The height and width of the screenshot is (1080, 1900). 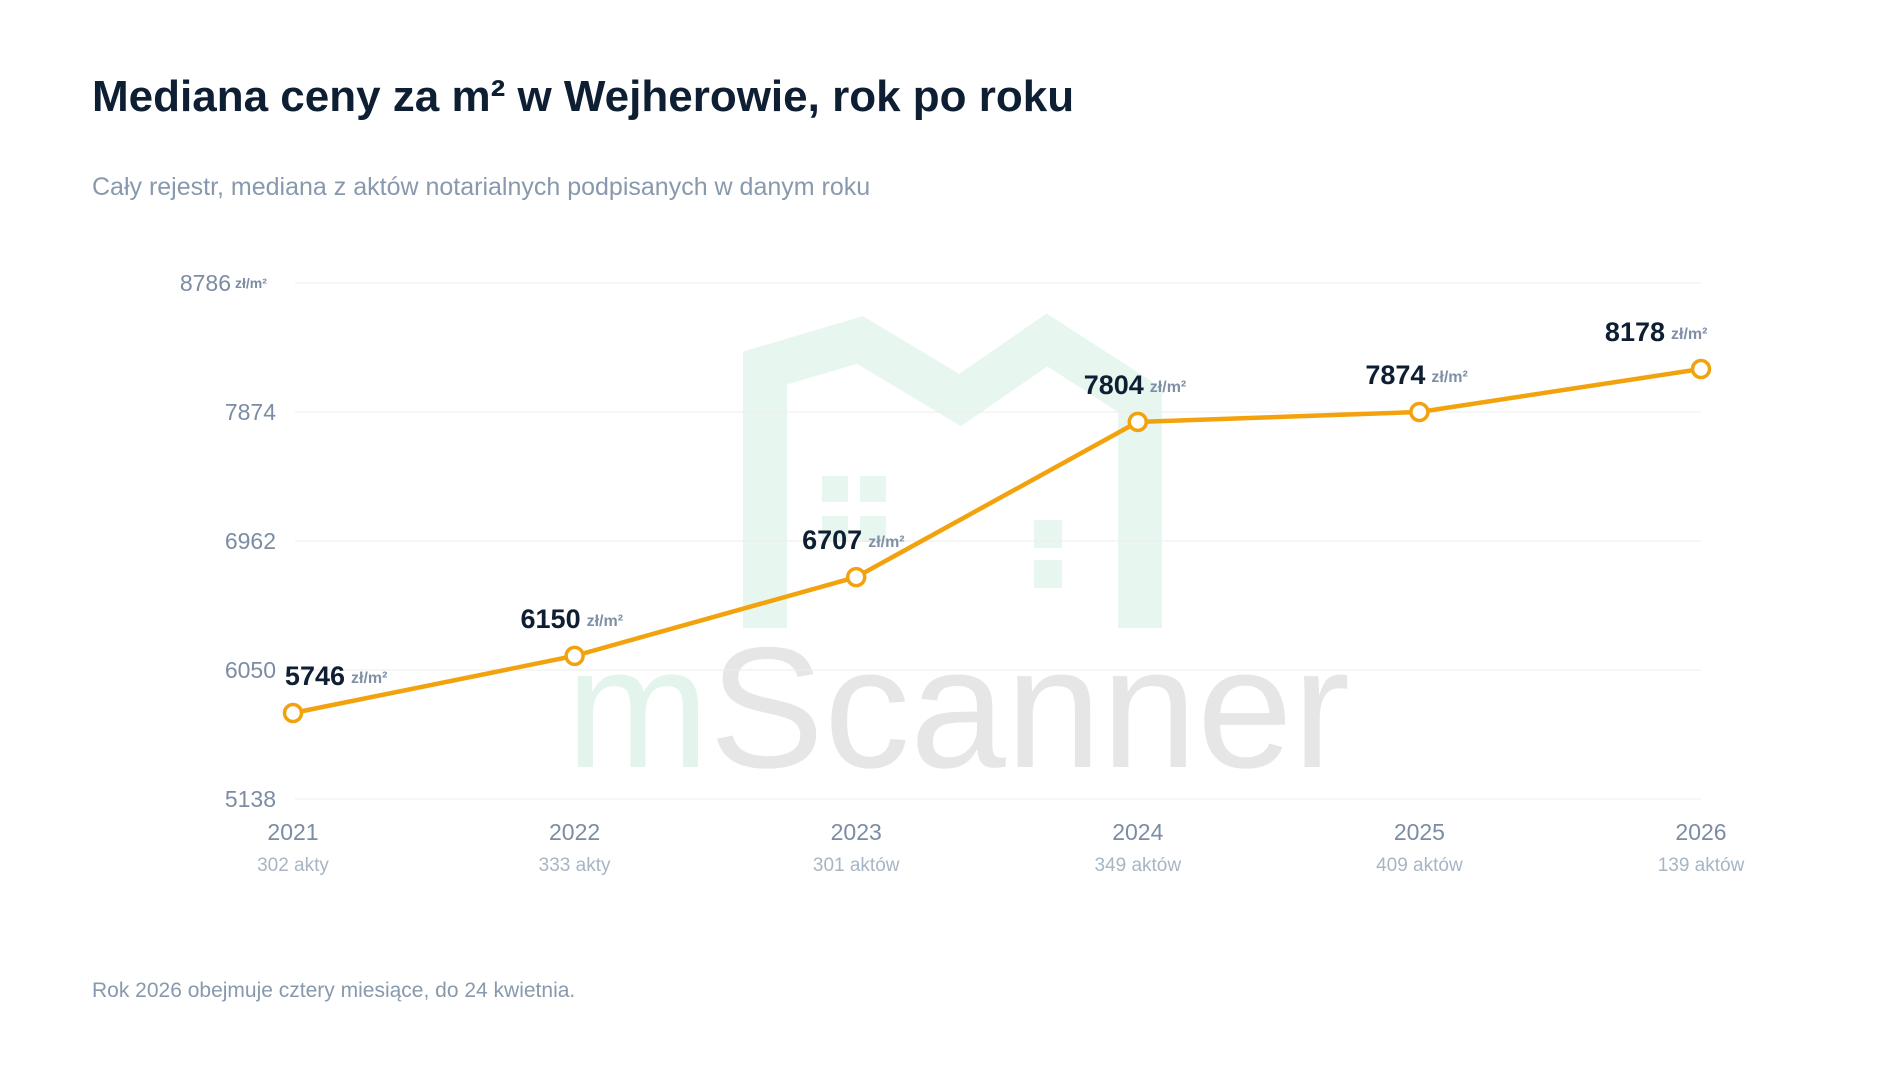 I want to click on x-tick-note: 333 akty, so click(x=575, y=865).